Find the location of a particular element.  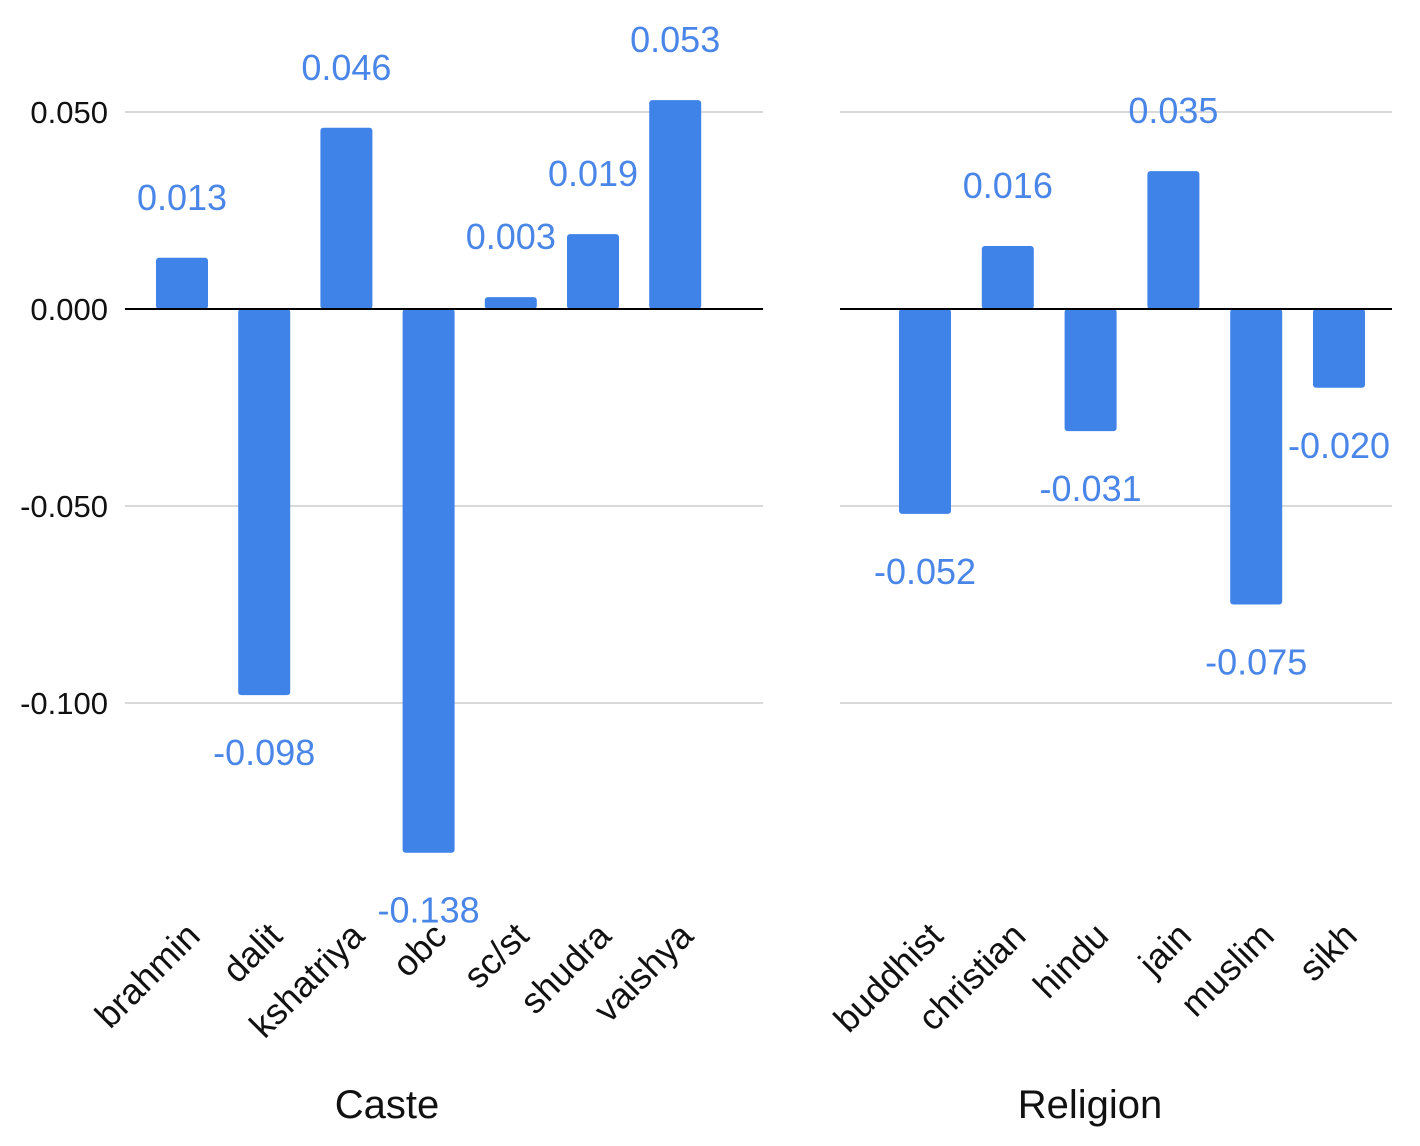

religion-data-label-2: -0.031 is located at coordinates (1091, 488).